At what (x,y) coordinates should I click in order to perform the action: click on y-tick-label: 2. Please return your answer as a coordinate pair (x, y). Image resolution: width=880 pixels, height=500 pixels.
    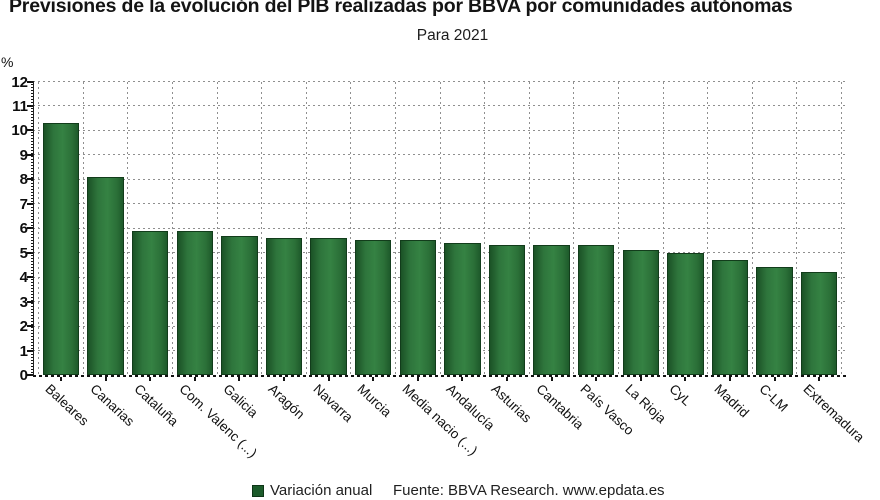
    Looking at the image, I should click on (23, 327).